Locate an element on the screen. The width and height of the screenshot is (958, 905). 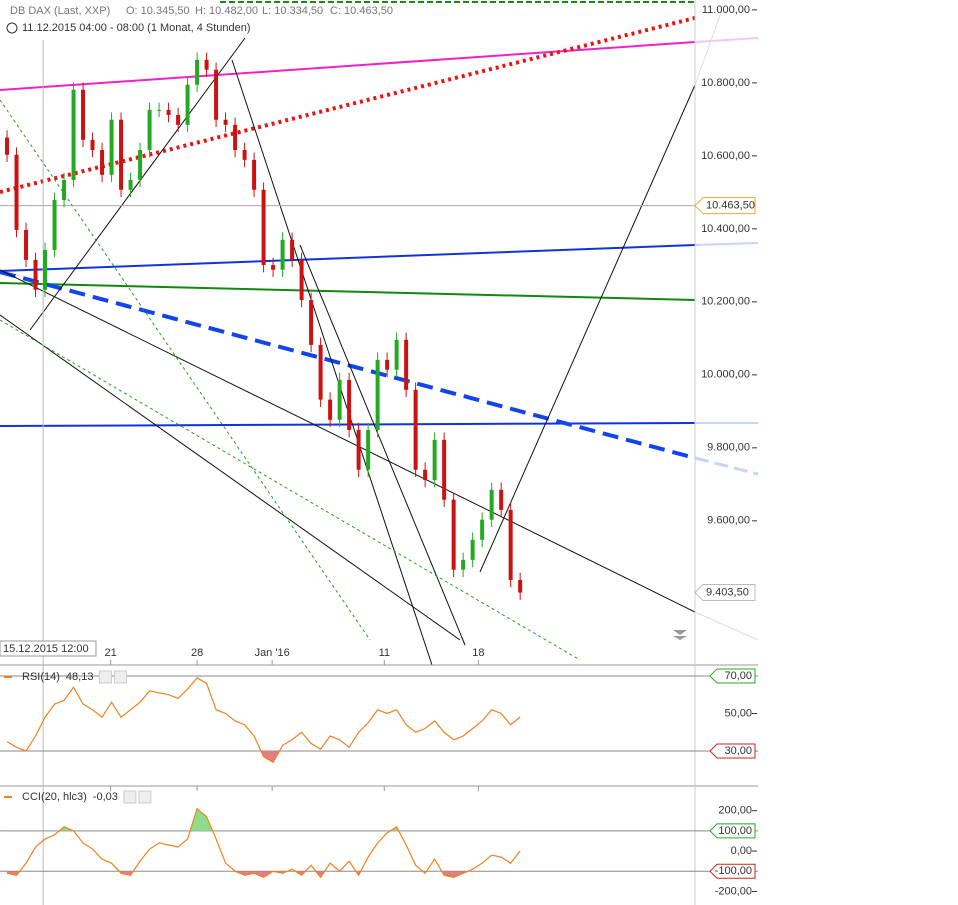
y-tick-label: 0,00 is located at coordinates (741, 851).